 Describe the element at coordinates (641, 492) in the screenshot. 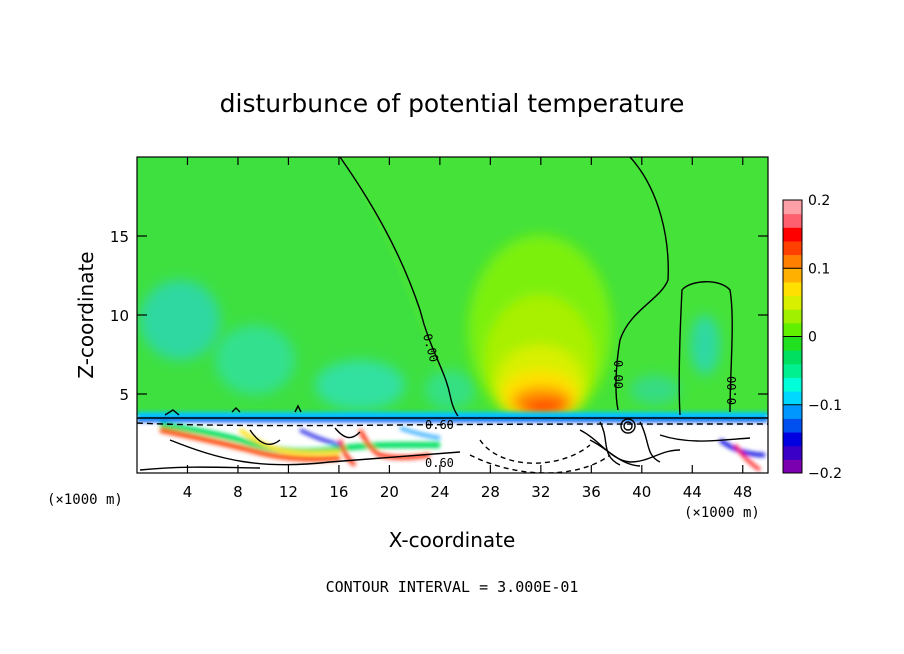

I see `x-tick-label: 40` at that location.